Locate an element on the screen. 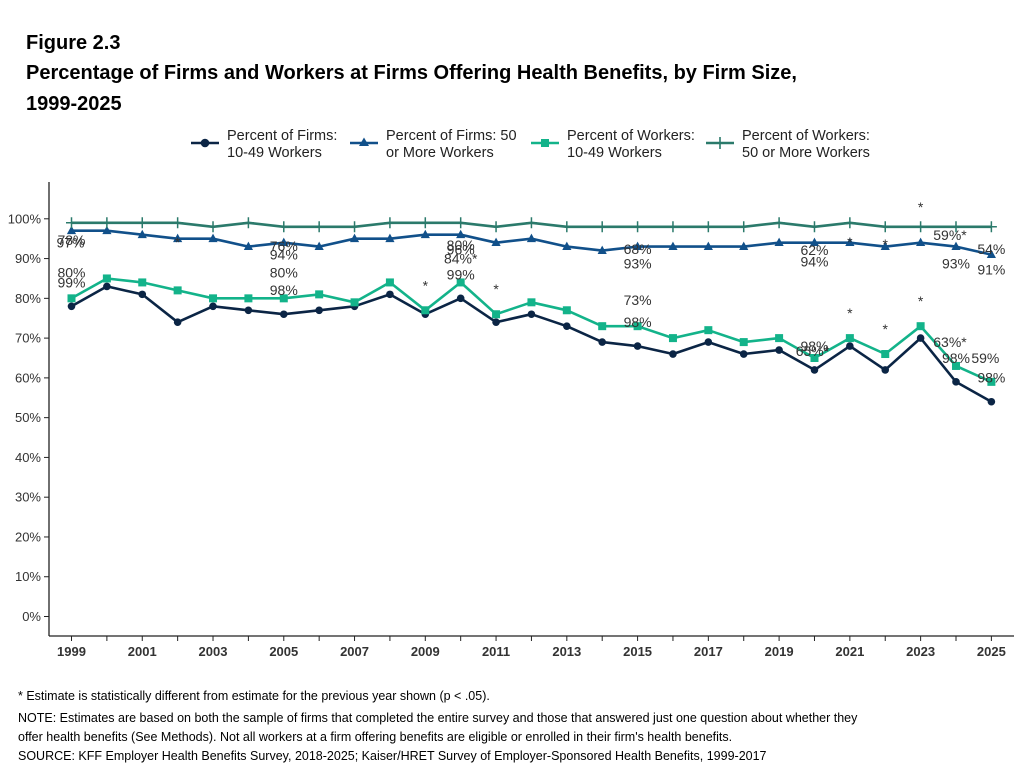 The height and width of the screenshot is (770, 1023). y-tick-label: 0% is located at coordinates (31, 616).